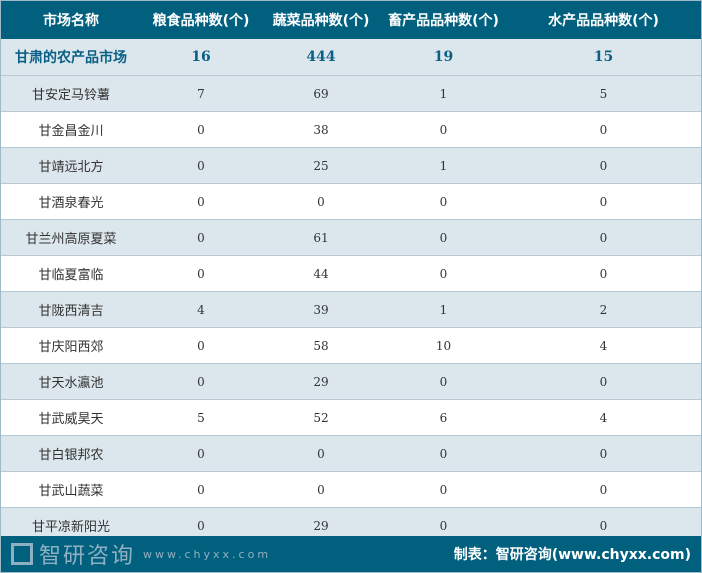 Image resolution: width=702 pixels, height=573 pixels. Describe the element at coordinates (443, 417) in the screenshot. I see `cell-count: 6` at that location.